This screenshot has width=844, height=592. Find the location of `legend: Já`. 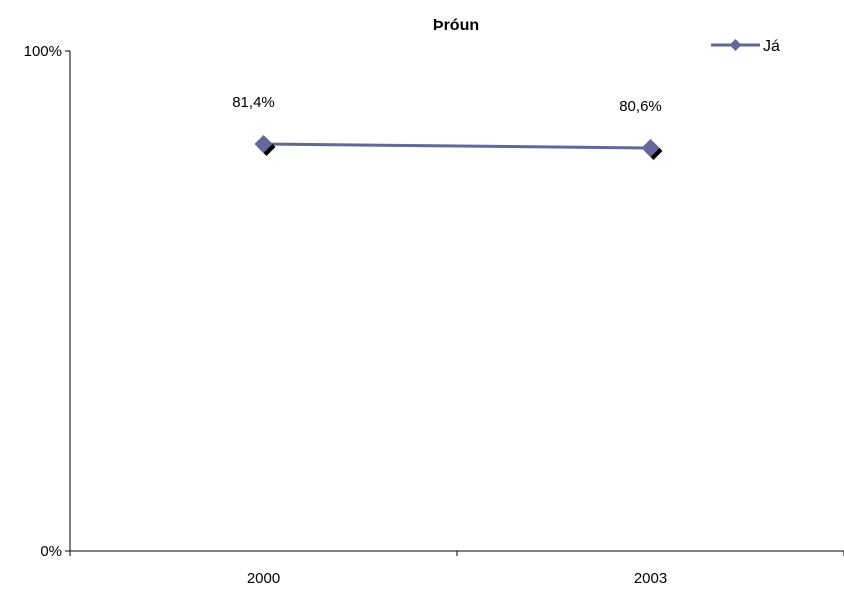

legend: Já is located at coordinates (745, 46).